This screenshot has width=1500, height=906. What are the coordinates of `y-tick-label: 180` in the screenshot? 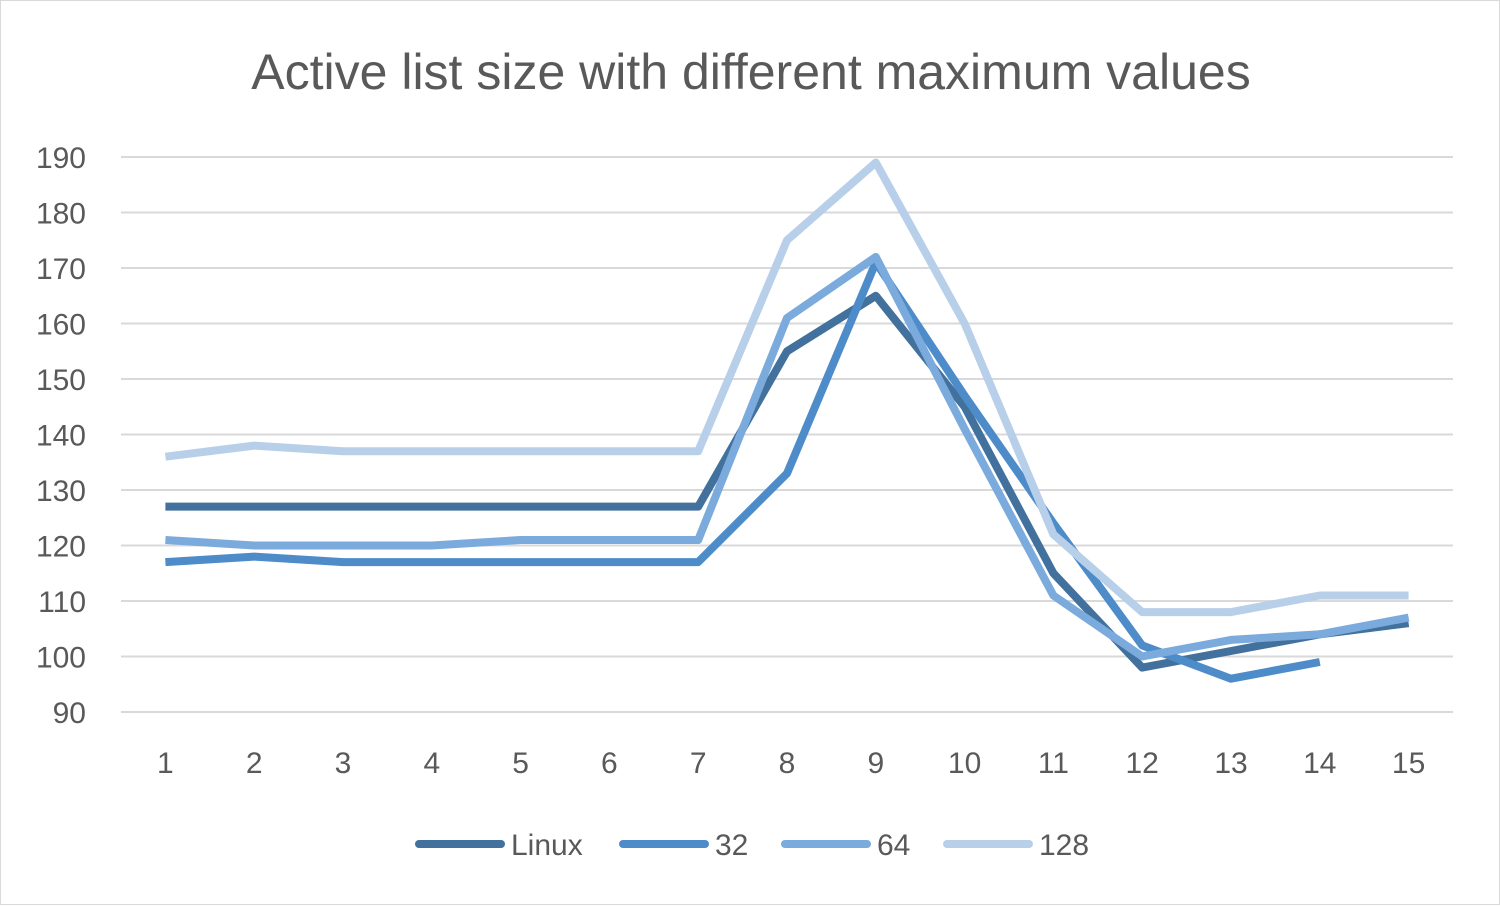 It's located at (61, 214).